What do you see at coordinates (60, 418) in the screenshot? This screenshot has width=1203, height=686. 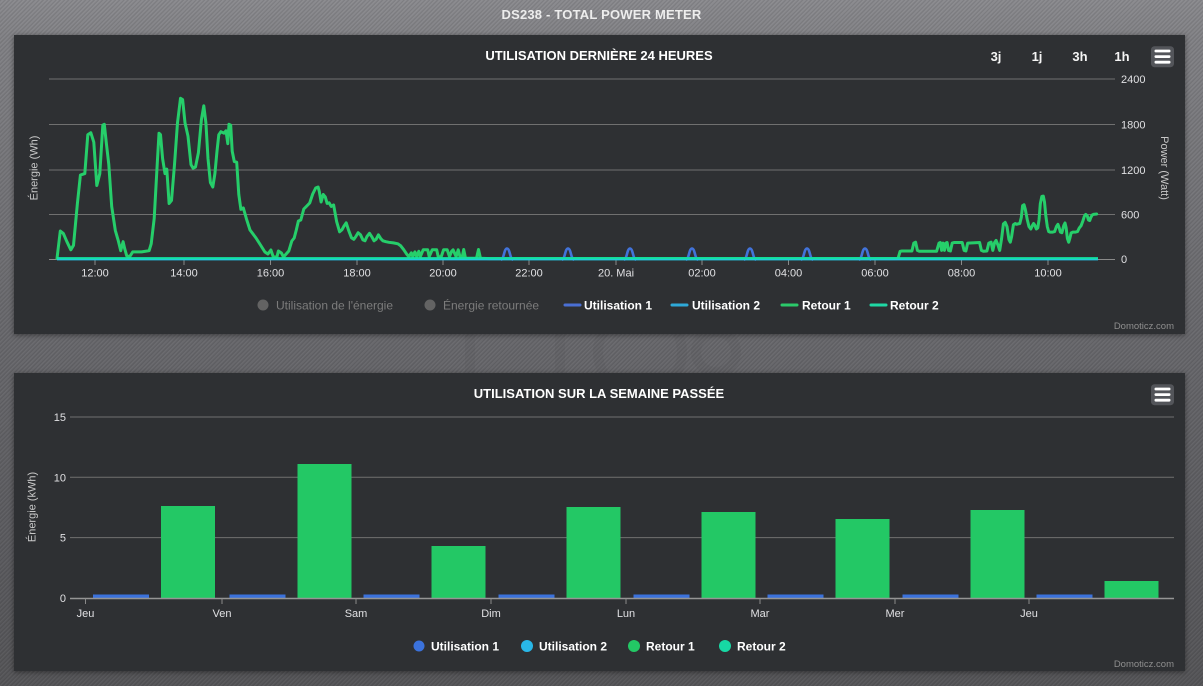 I see `svg-text: 15` at bounding box center [60, 418].